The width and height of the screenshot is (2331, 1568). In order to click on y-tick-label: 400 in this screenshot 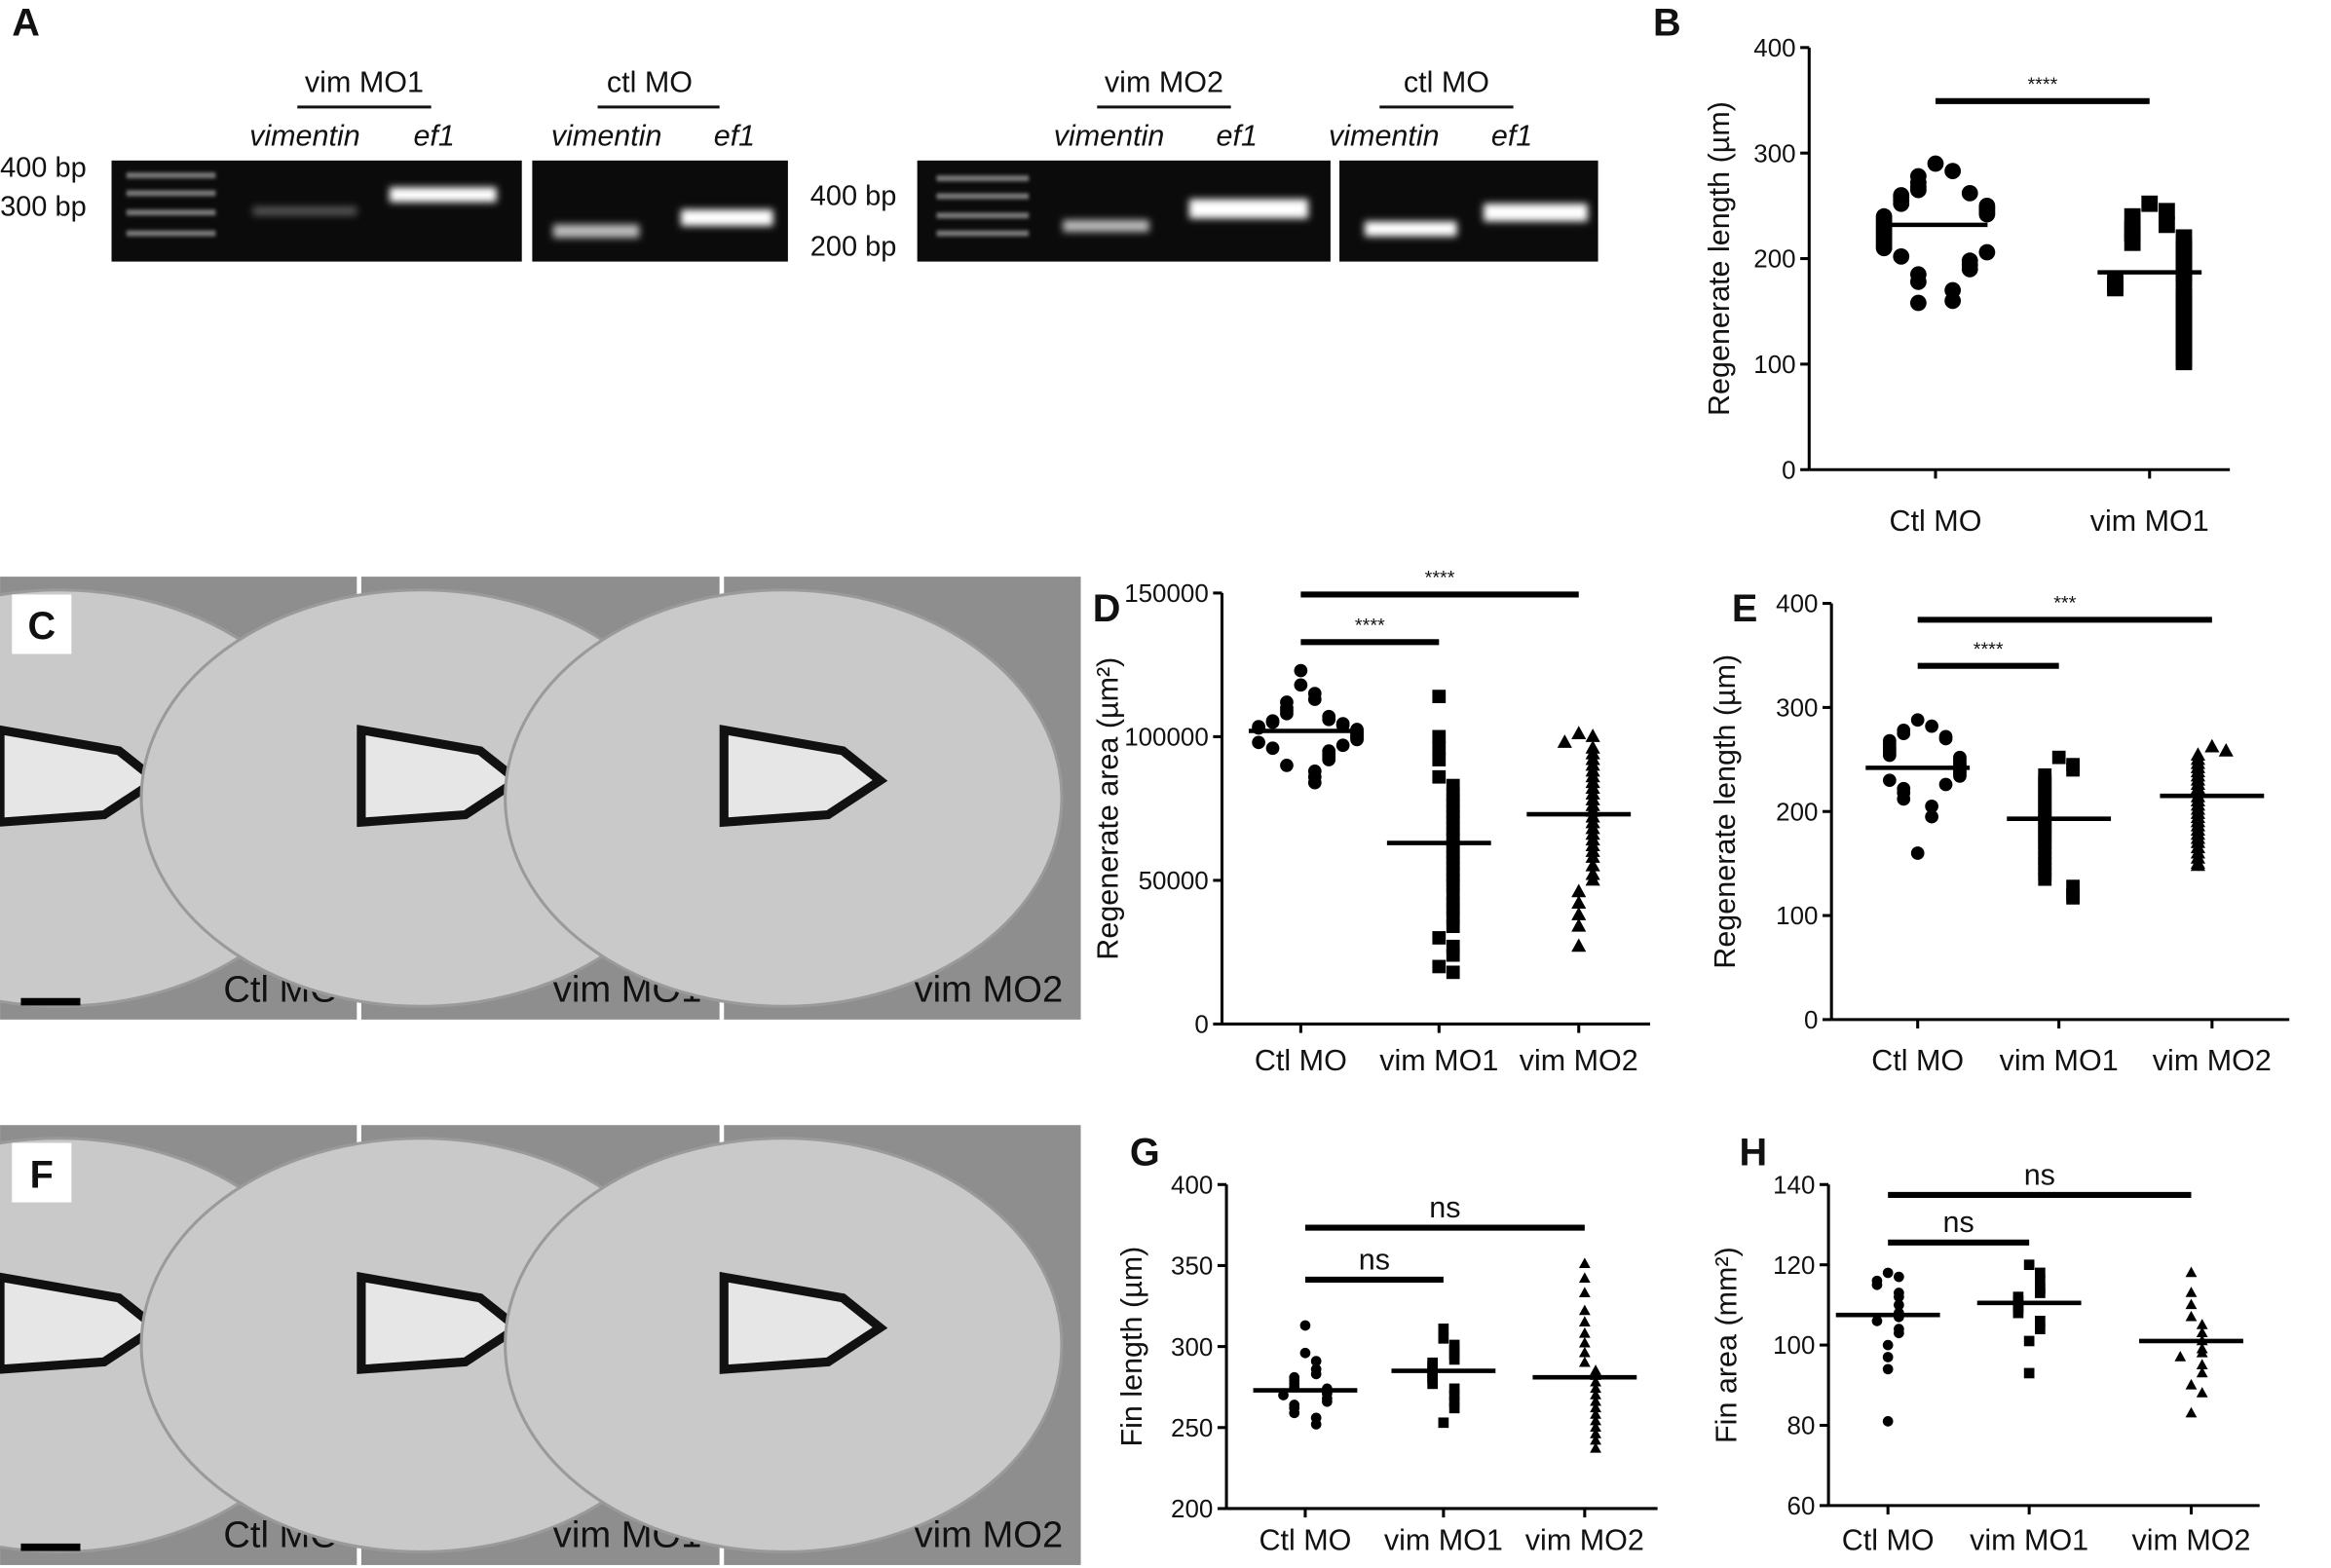, I will do `click(1192, 1185)`.